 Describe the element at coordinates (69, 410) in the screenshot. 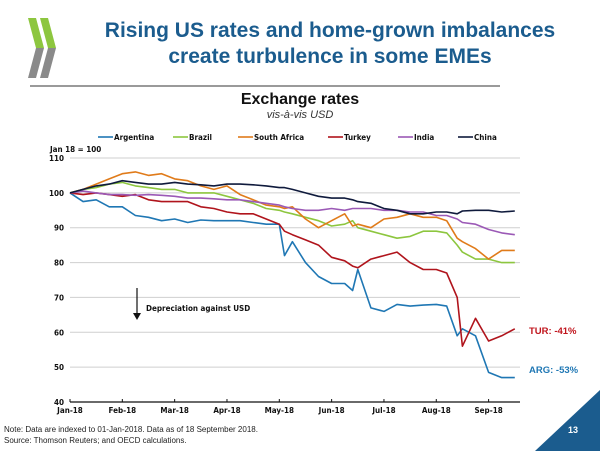

I see `x-tick-label: Jan-18` at that location.